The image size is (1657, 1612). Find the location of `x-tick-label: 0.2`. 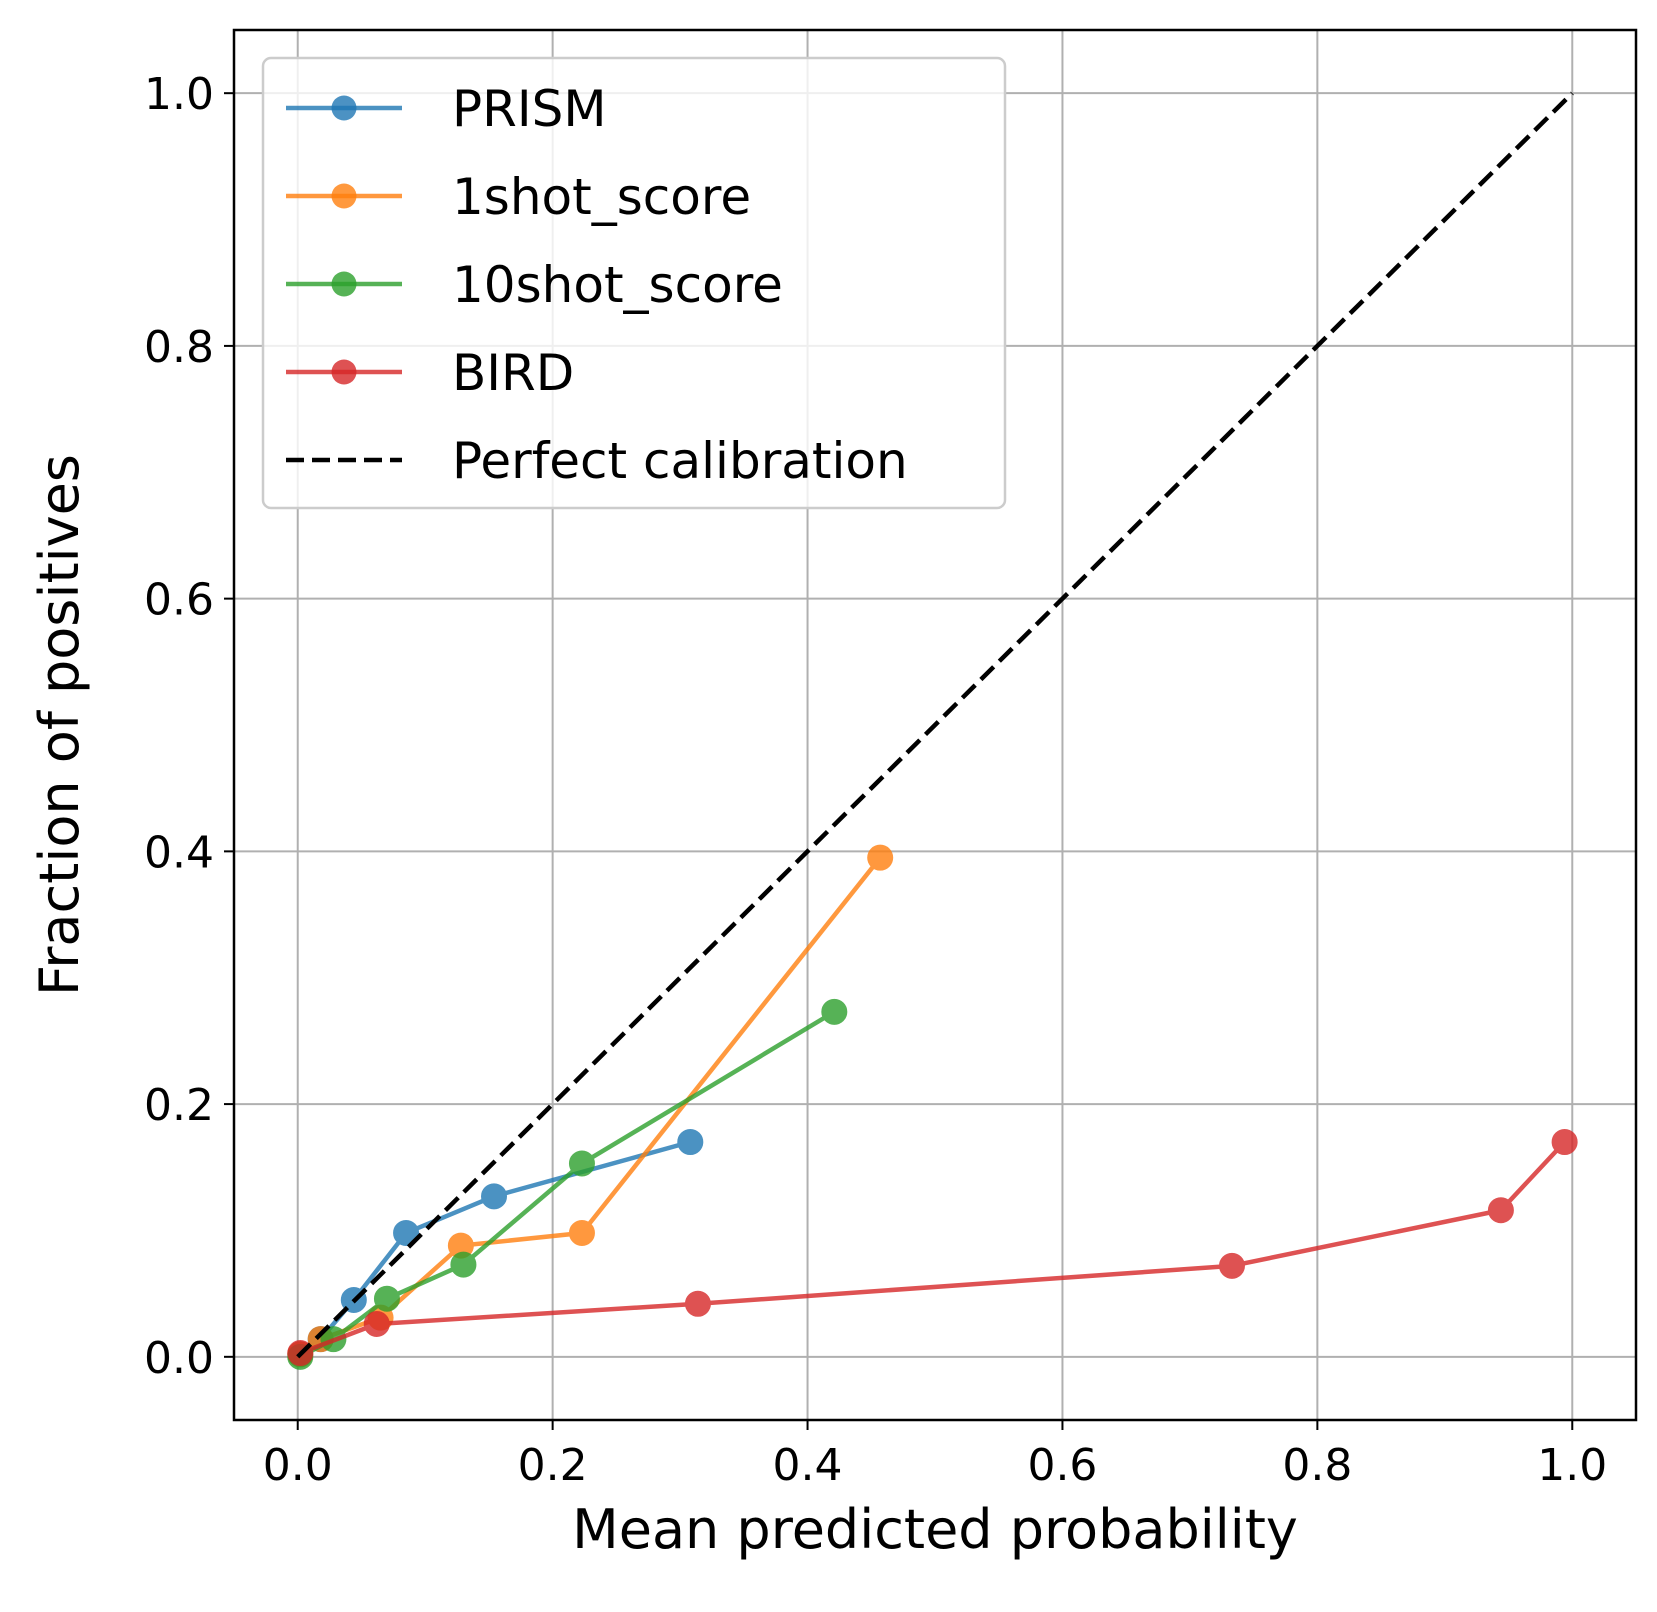

x-tick-label: 0.2 is located at coordinates (553, 1465).